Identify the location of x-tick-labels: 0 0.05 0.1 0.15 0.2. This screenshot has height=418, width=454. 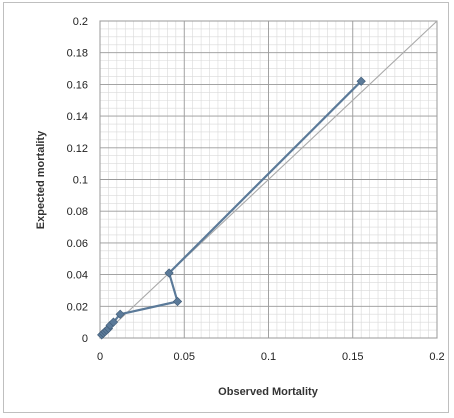
(271, 357).